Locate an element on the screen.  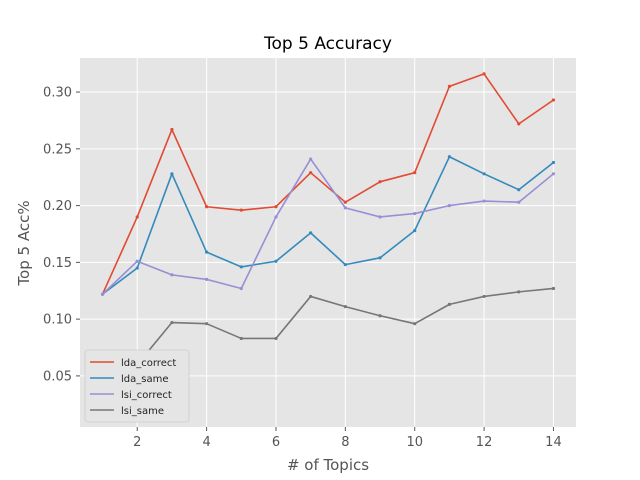
y-axis-label: Top 5 Acc% is located at coordinates (24, 243).